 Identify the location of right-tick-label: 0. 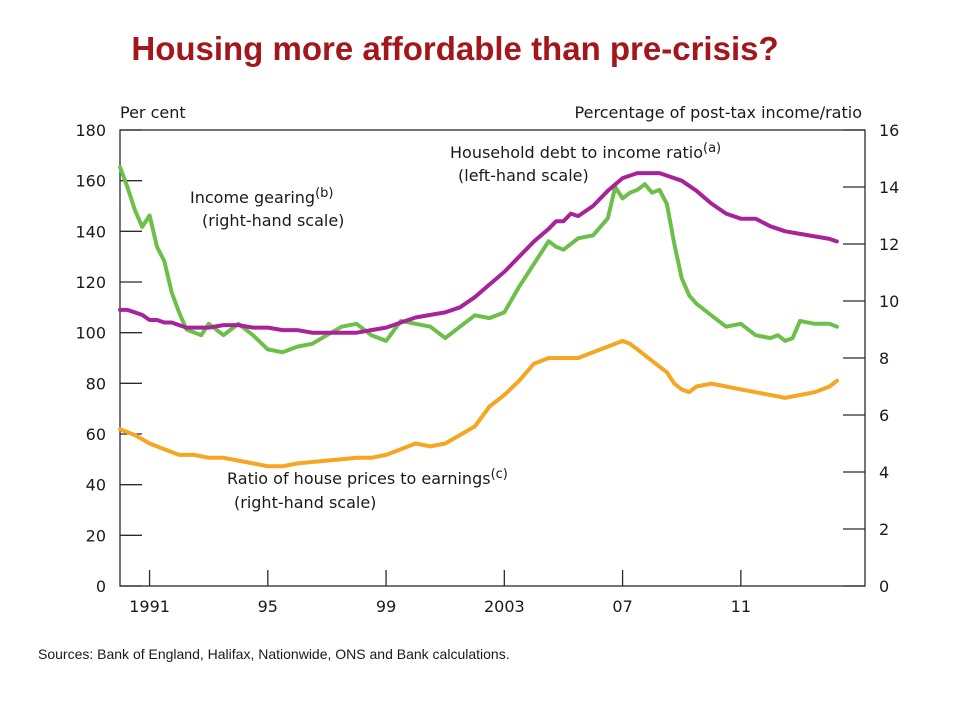
(884, 586).